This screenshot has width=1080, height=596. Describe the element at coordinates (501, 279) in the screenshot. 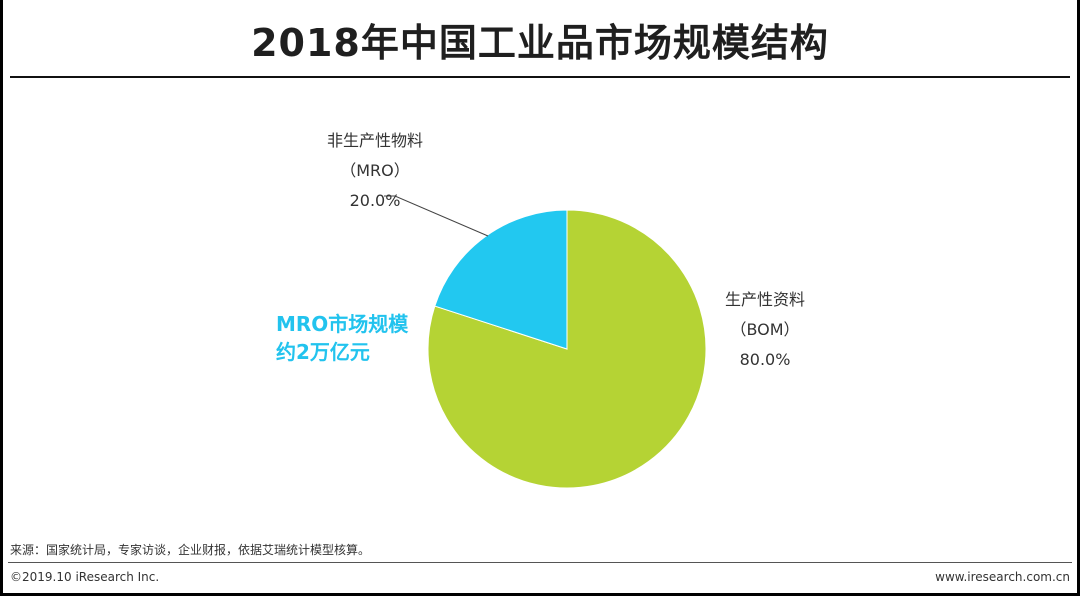

I see `pie-slice-mro` at that location.